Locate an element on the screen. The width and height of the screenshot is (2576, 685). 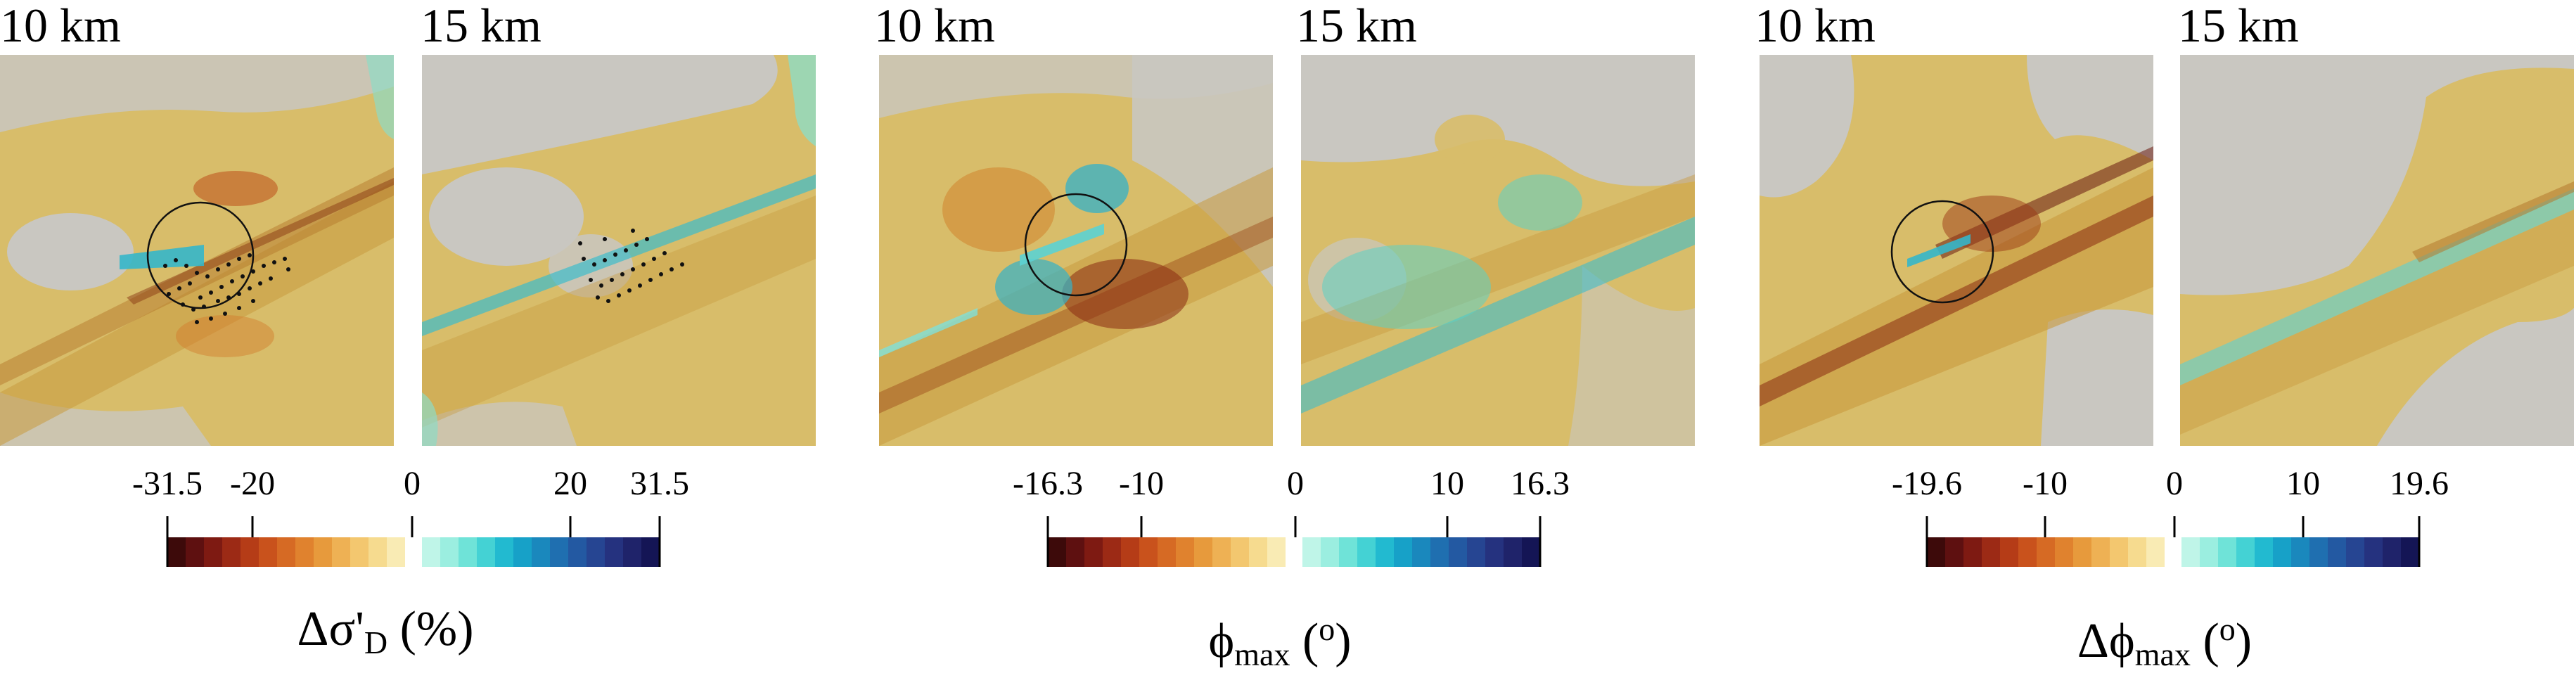
delta-phi-max-map-10km is located at coordinates (1957, 250).